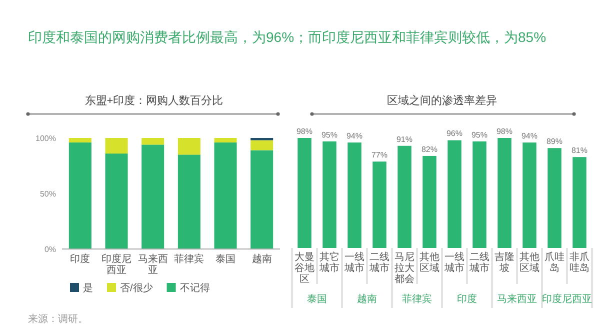 The width and height of the screenshot is (594, 331). Describe the element at coordinates (154, 100) in the screenshot. I see `chart-subtitle: 东盟+印度：网购人数百分比` at that location.